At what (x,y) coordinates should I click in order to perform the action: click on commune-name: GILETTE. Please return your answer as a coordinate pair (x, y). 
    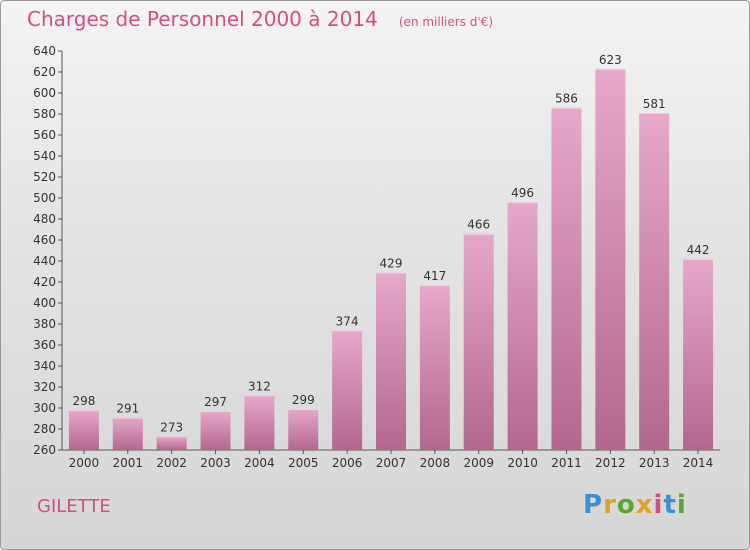
    Looking at the image, I should click on (74, 506).